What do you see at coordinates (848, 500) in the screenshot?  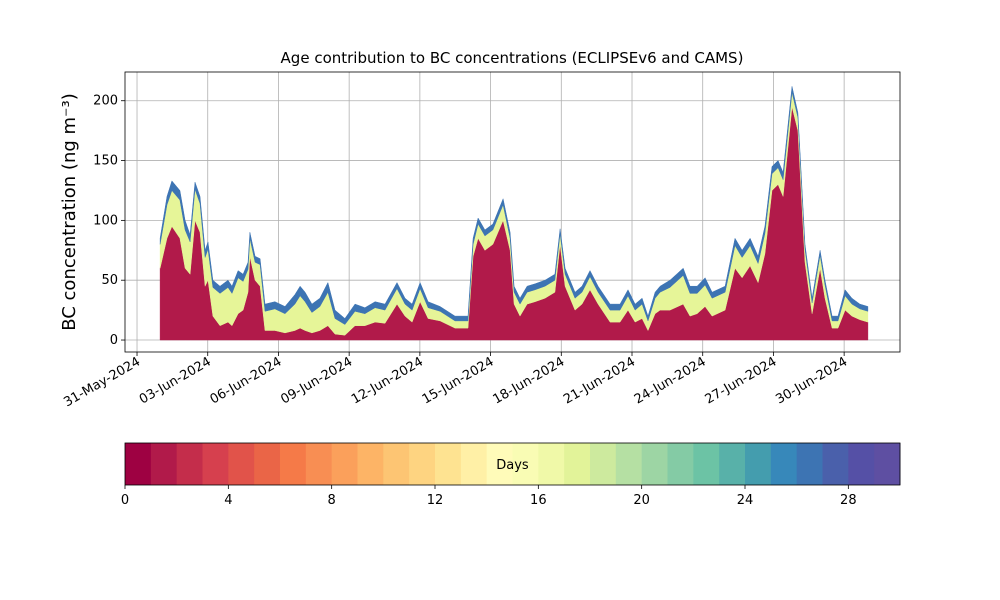 I see `colorbar-tick-label: 28` at bounding box center [848, 500].